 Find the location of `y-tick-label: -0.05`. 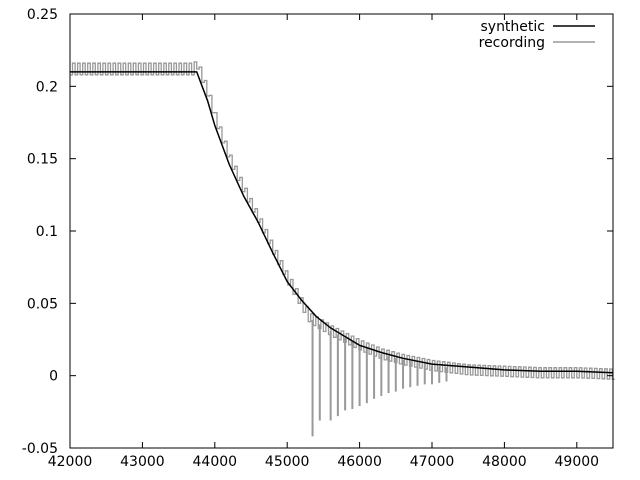

y-tick-label: -0.05 is located at coordinates (40, 449).